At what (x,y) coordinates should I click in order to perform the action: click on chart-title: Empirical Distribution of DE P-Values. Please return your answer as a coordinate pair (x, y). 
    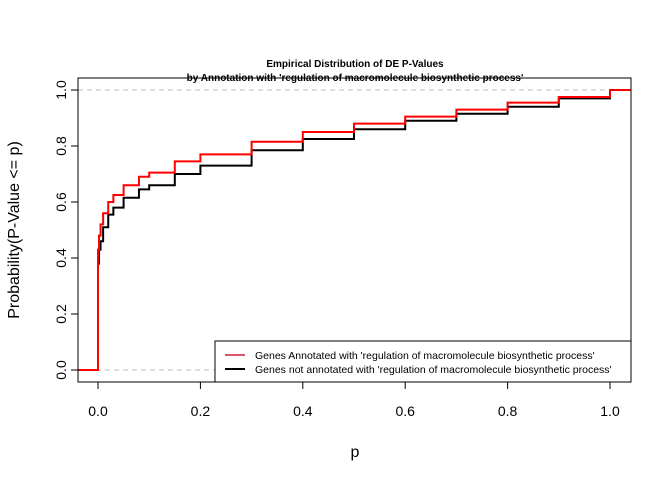
    Looking at the image, I should click on (355, 64).